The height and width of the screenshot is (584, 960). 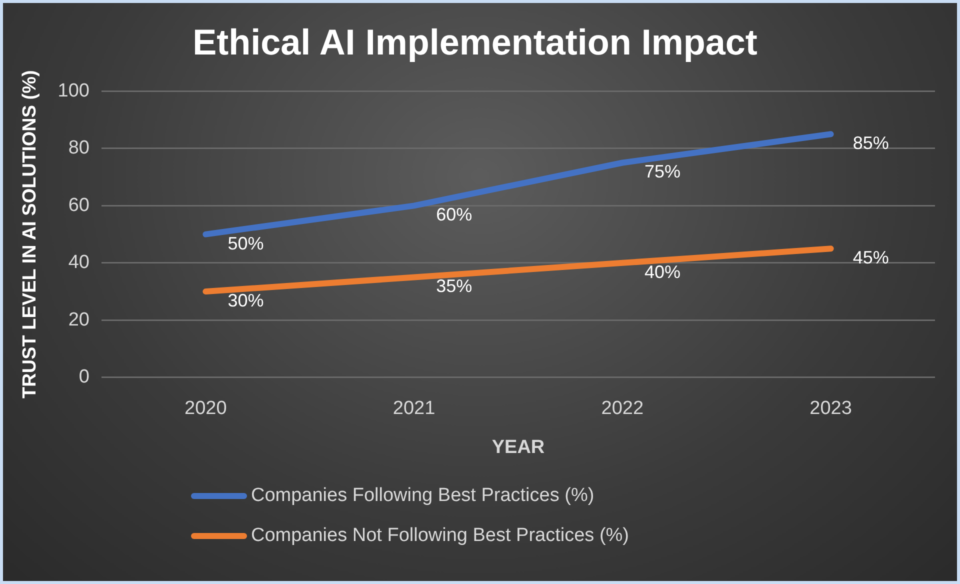 I want to click on x-tick-label: 2021, so click(x=414, y=409).